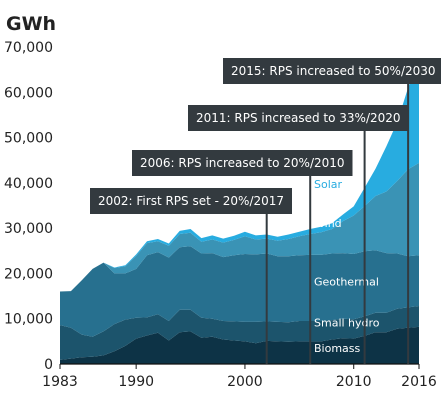  I want to click on unit-label: GWh, so click(31, 24).